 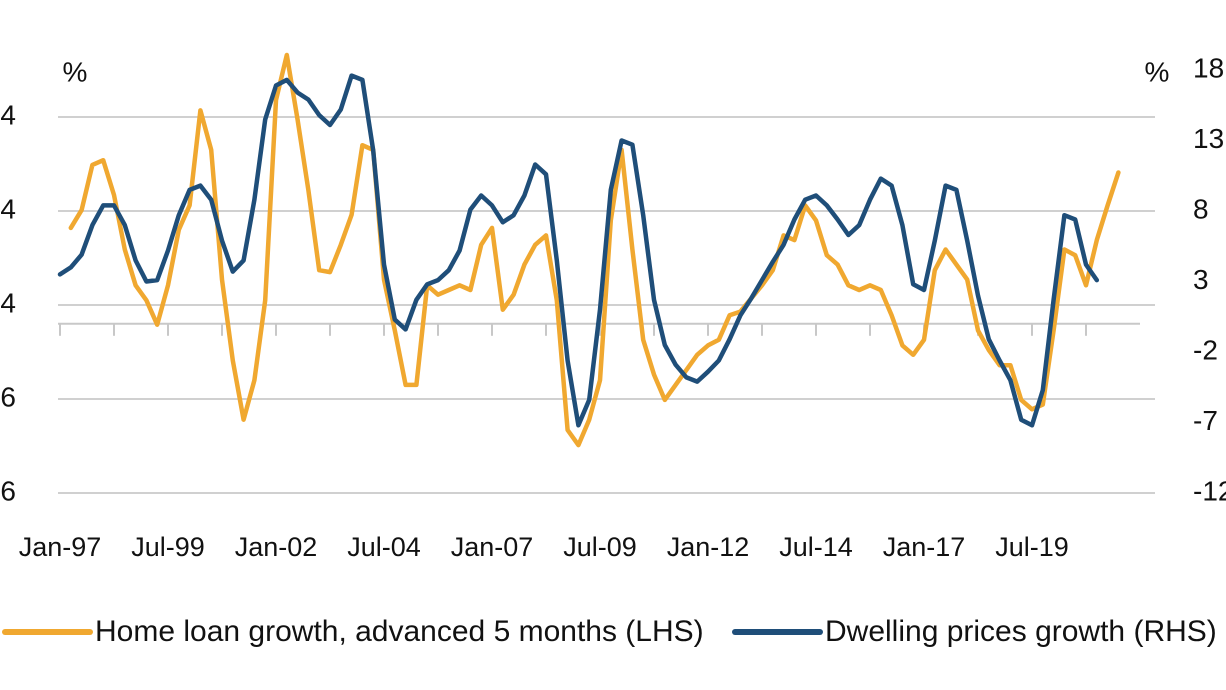 I want to click on x-tick-label: Jan-07, so click(x=492, y=547).